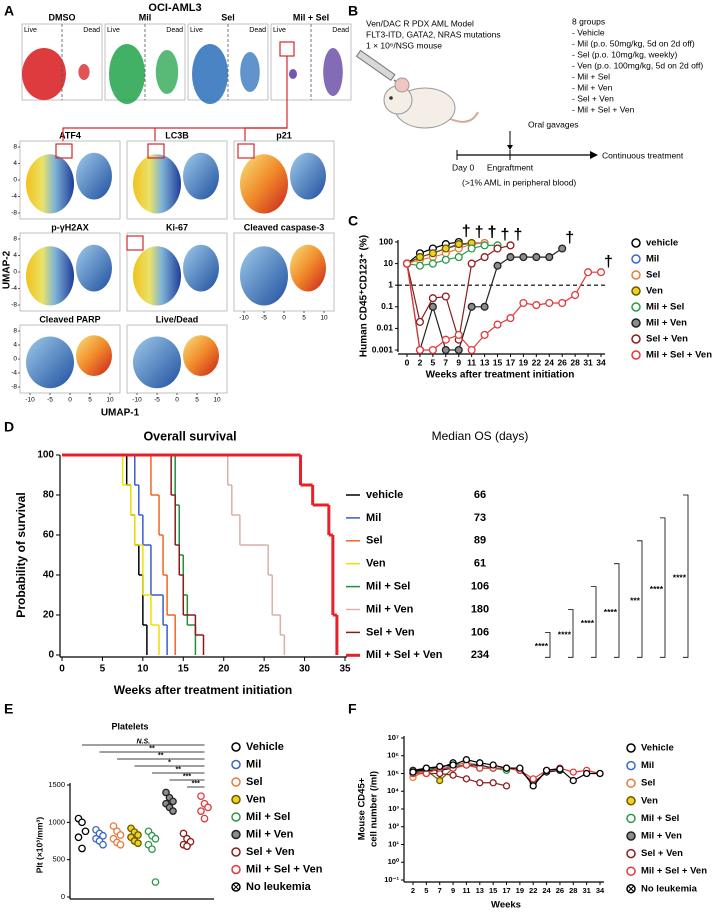  What do you see at coordinates (177, 135) in the screenshot?
I see `marker-title: LC3B` at bounding box center [177, 135].